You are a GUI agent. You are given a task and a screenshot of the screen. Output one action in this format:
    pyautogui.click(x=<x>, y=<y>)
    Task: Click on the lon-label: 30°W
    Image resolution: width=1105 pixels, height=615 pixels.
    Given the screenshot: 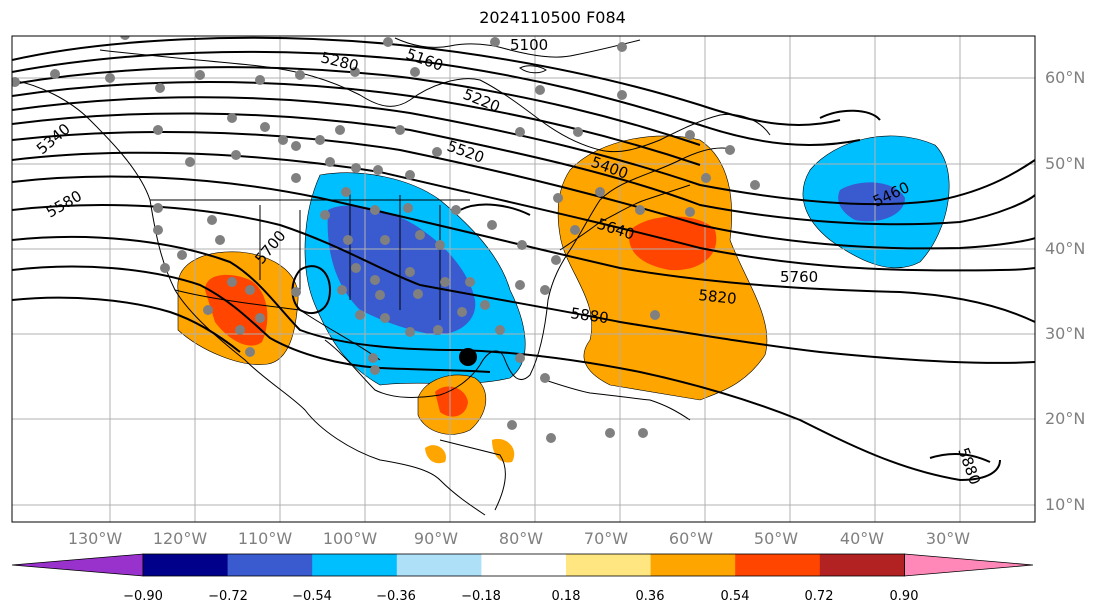 What is the action you would take?
    pyautogui.click(x=948, y=538)
    